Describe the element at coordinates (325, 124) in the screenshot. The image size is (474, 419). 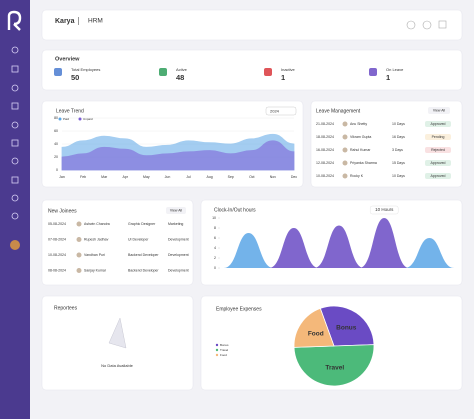
I see `leave-date: 21-08-2024` at that location.